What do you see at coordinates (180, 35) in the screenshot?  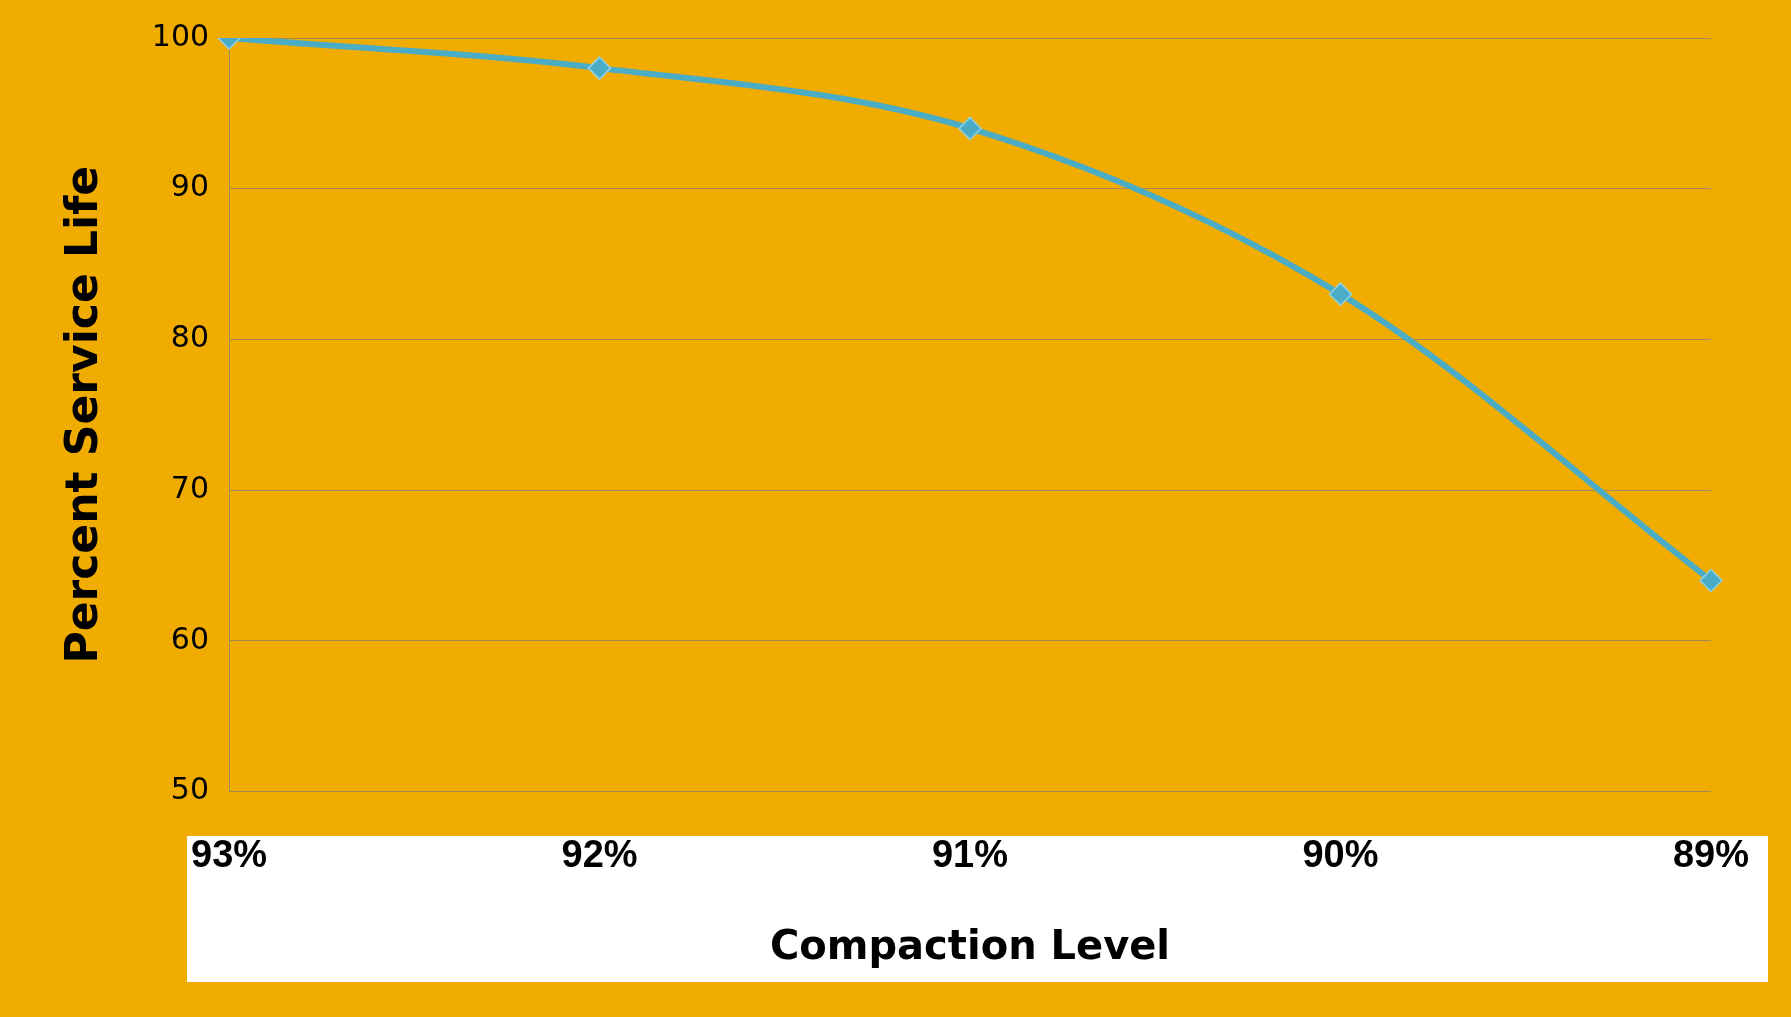 I see `y-tick-label: 100` at bounding box center [180, 35].